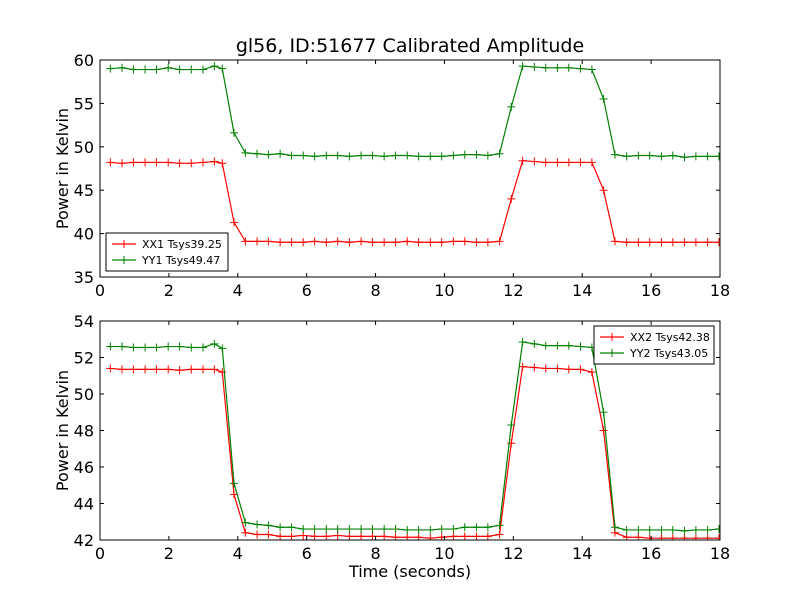 Image resolution: width=800 pixels, height=600 pixels. Describe the element at coordinates (84, 147) in the screenshot. I see `y-tick-label: 50` at that location.